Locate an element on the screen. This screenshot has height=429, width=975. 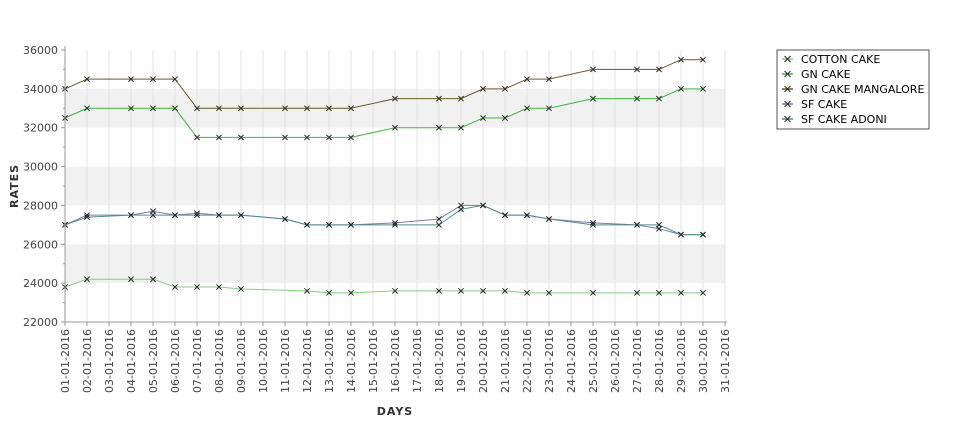
legend-box is located at coordinates (853, 89).